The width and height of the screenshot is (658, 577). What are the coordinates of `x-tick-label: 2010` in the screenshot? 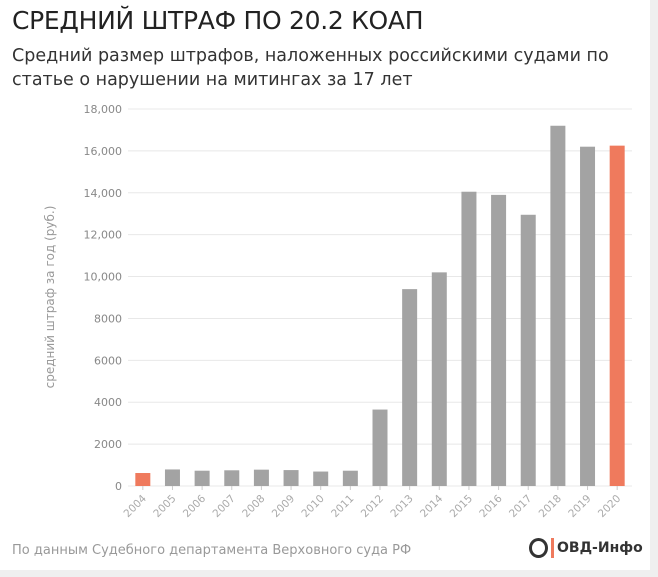 It's located at (312, 506).